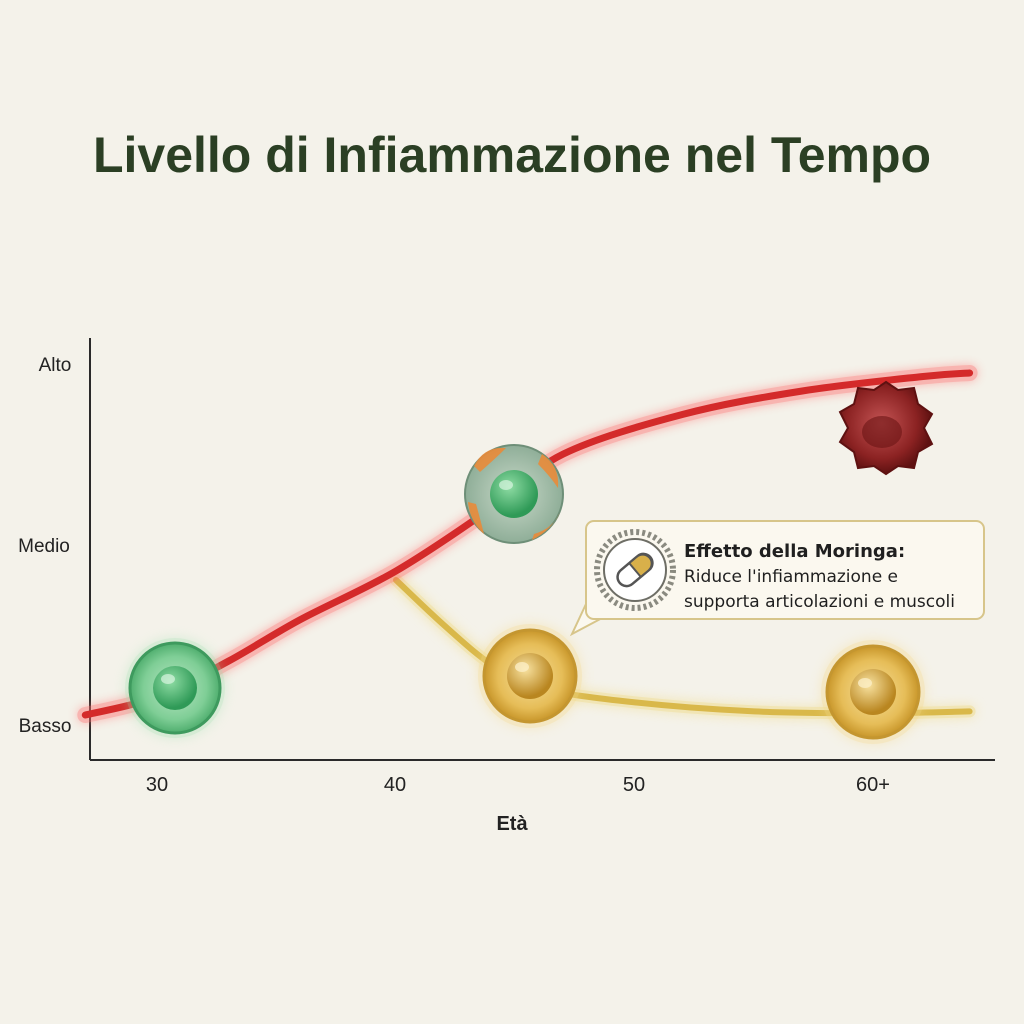  I want to click on y-tick-label-high: Alto, so click(55, 365).